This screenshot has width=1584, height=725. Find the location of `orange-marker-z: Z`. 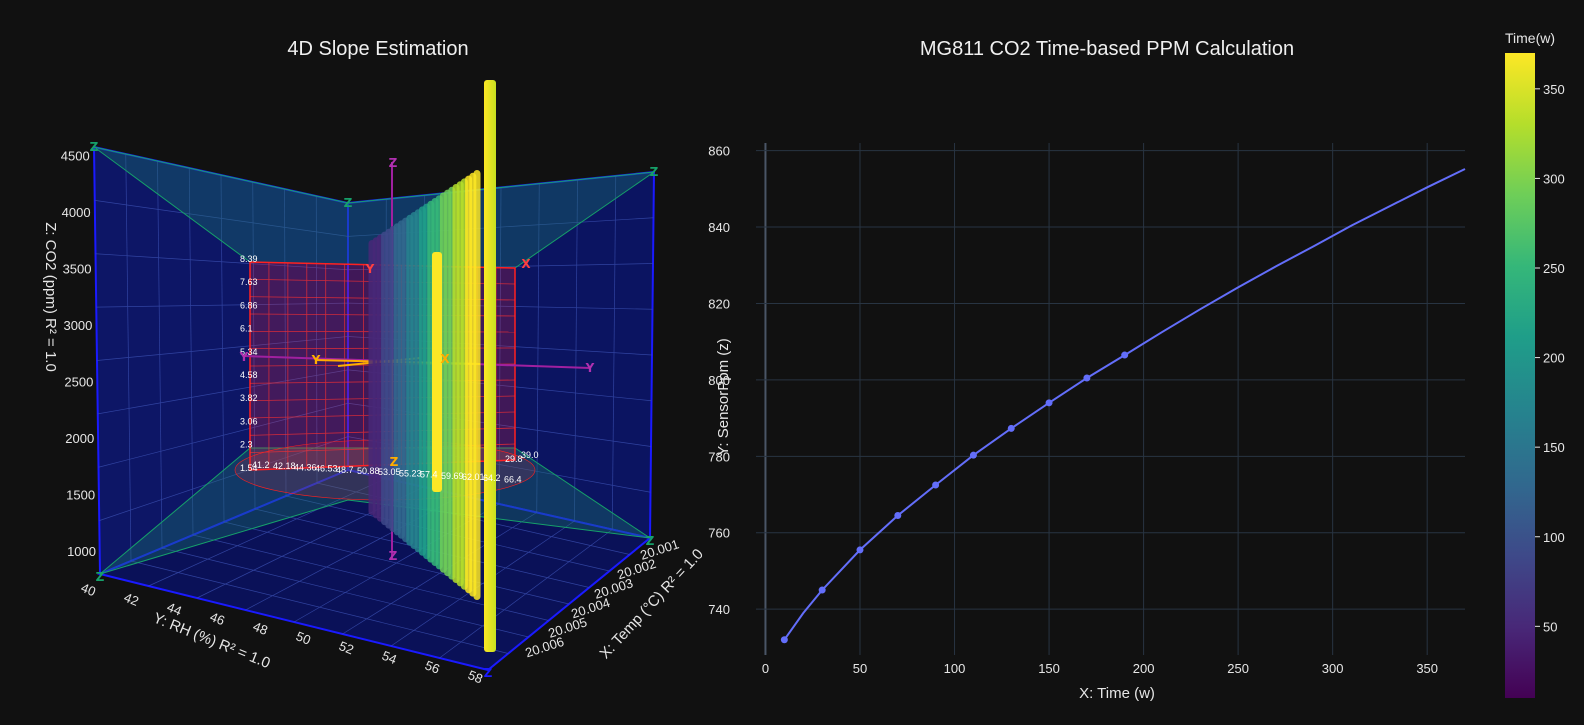

orange-marker-z: Z is located at coordinates (394, 462).